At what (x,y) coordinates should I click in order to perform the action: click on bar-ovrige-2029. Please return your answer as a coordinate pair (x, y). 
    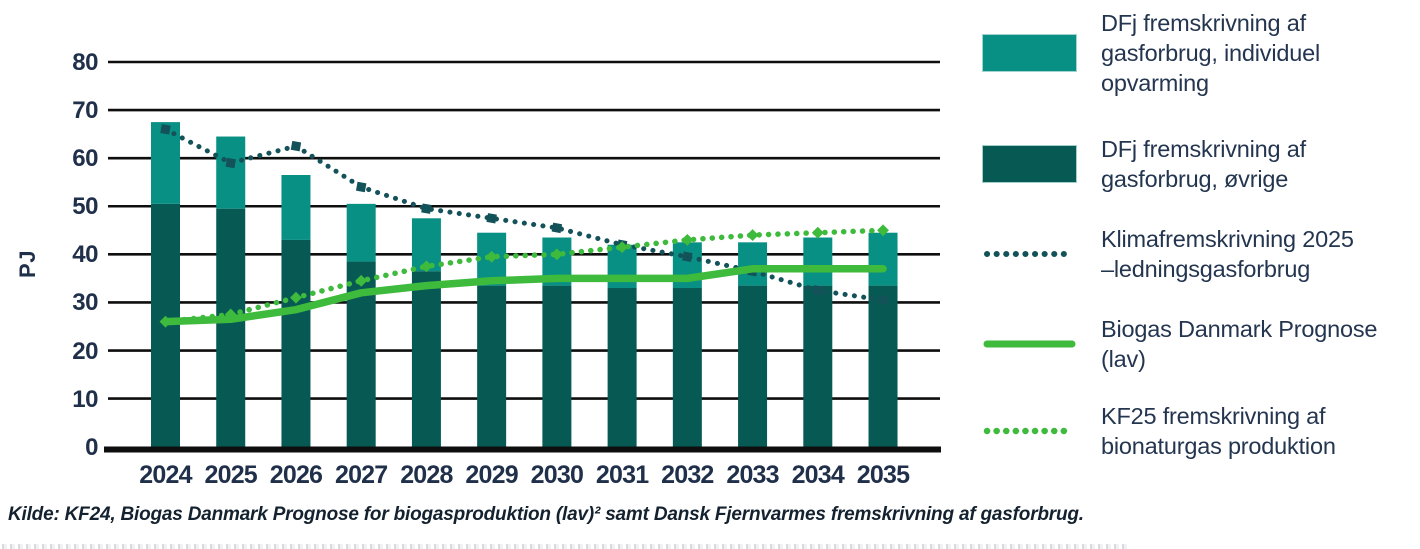
    Looking at the image, I should click on (492, 366).